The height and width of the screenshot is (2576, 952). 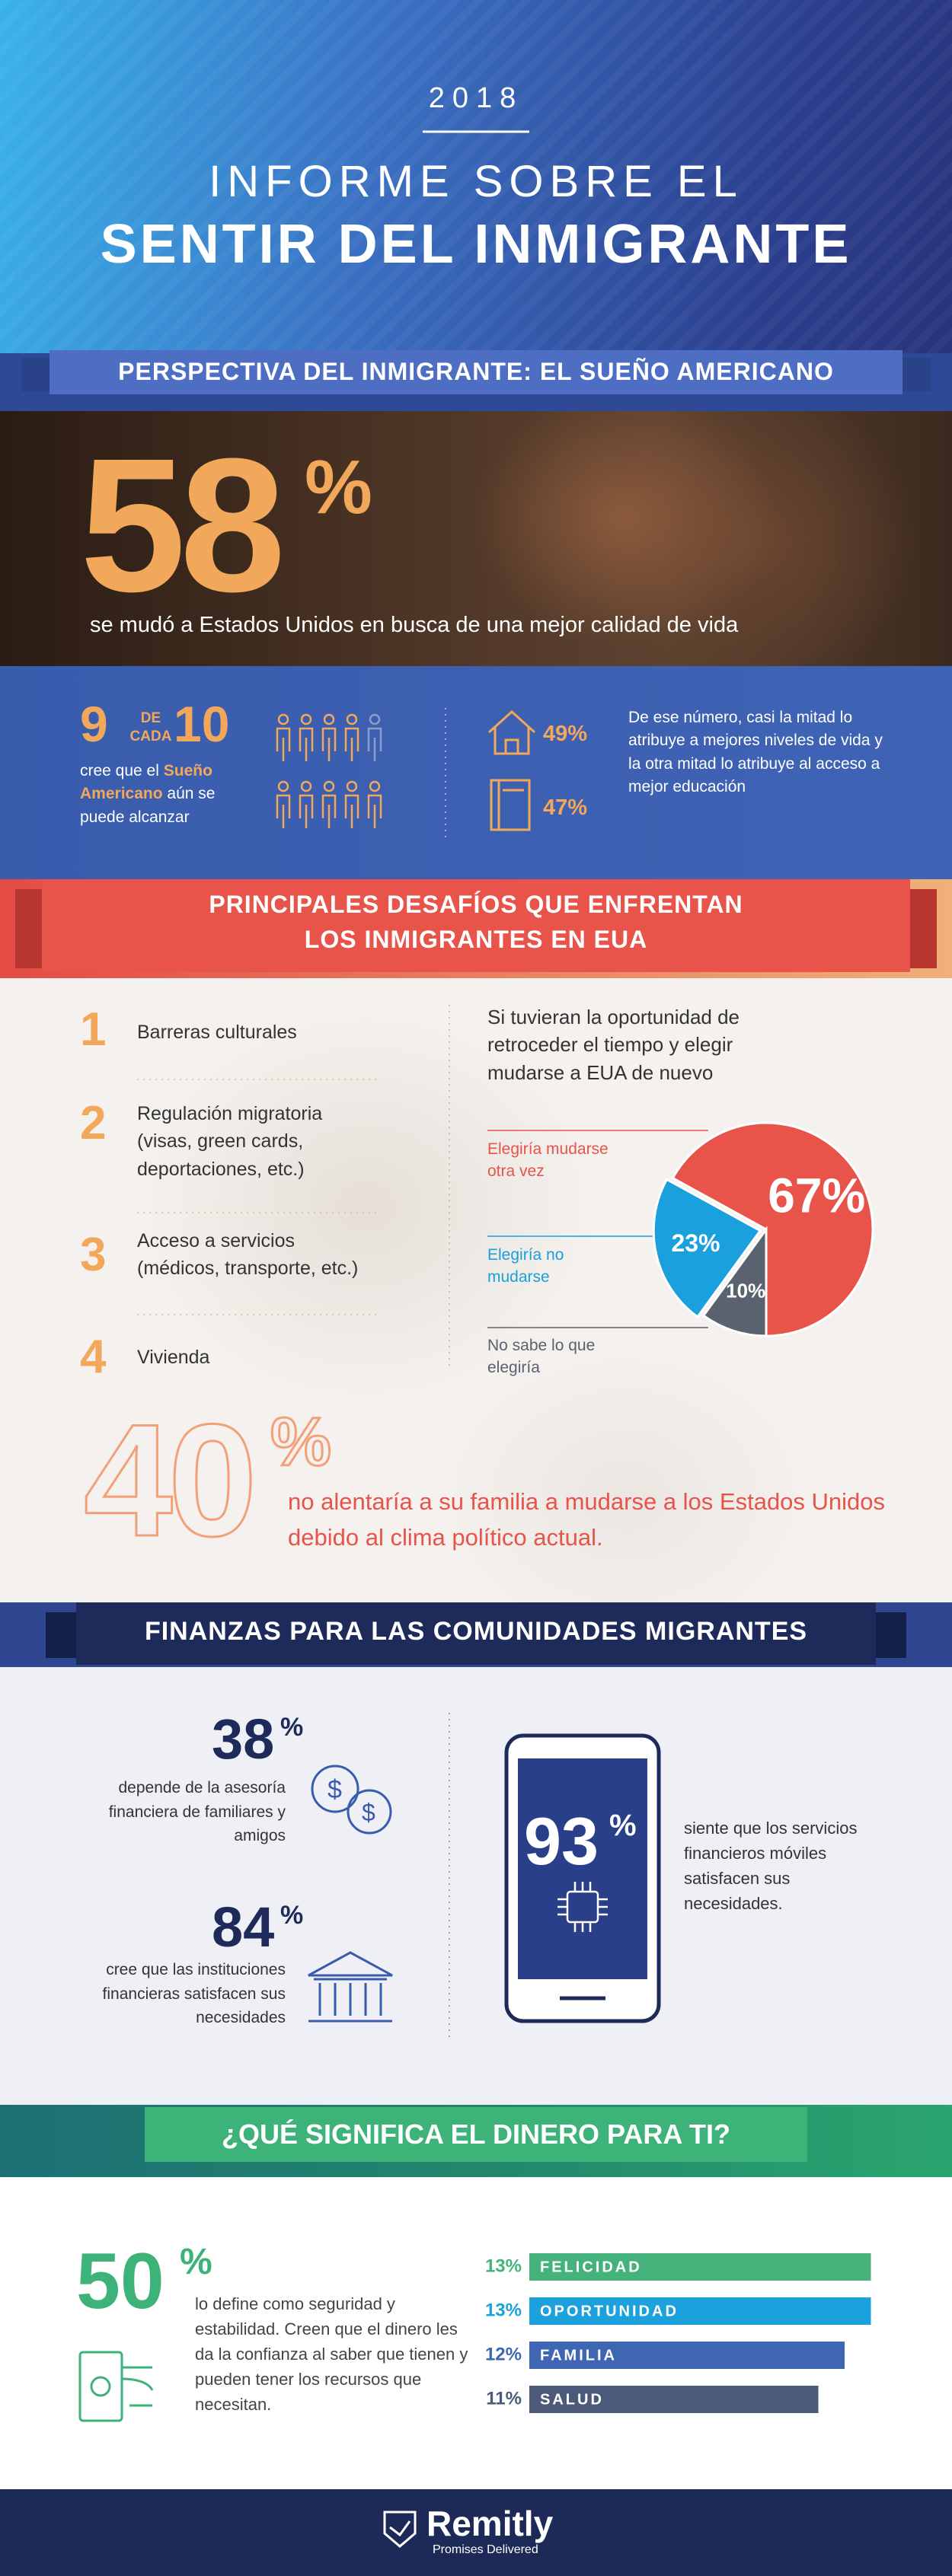 What do you see at coordinates (476, 1632) in the screenshot?
I see `banner-text: FINANZAS PARA LAS COMUNIDADES MIGRANTES` at bounding box center [476, 1632].